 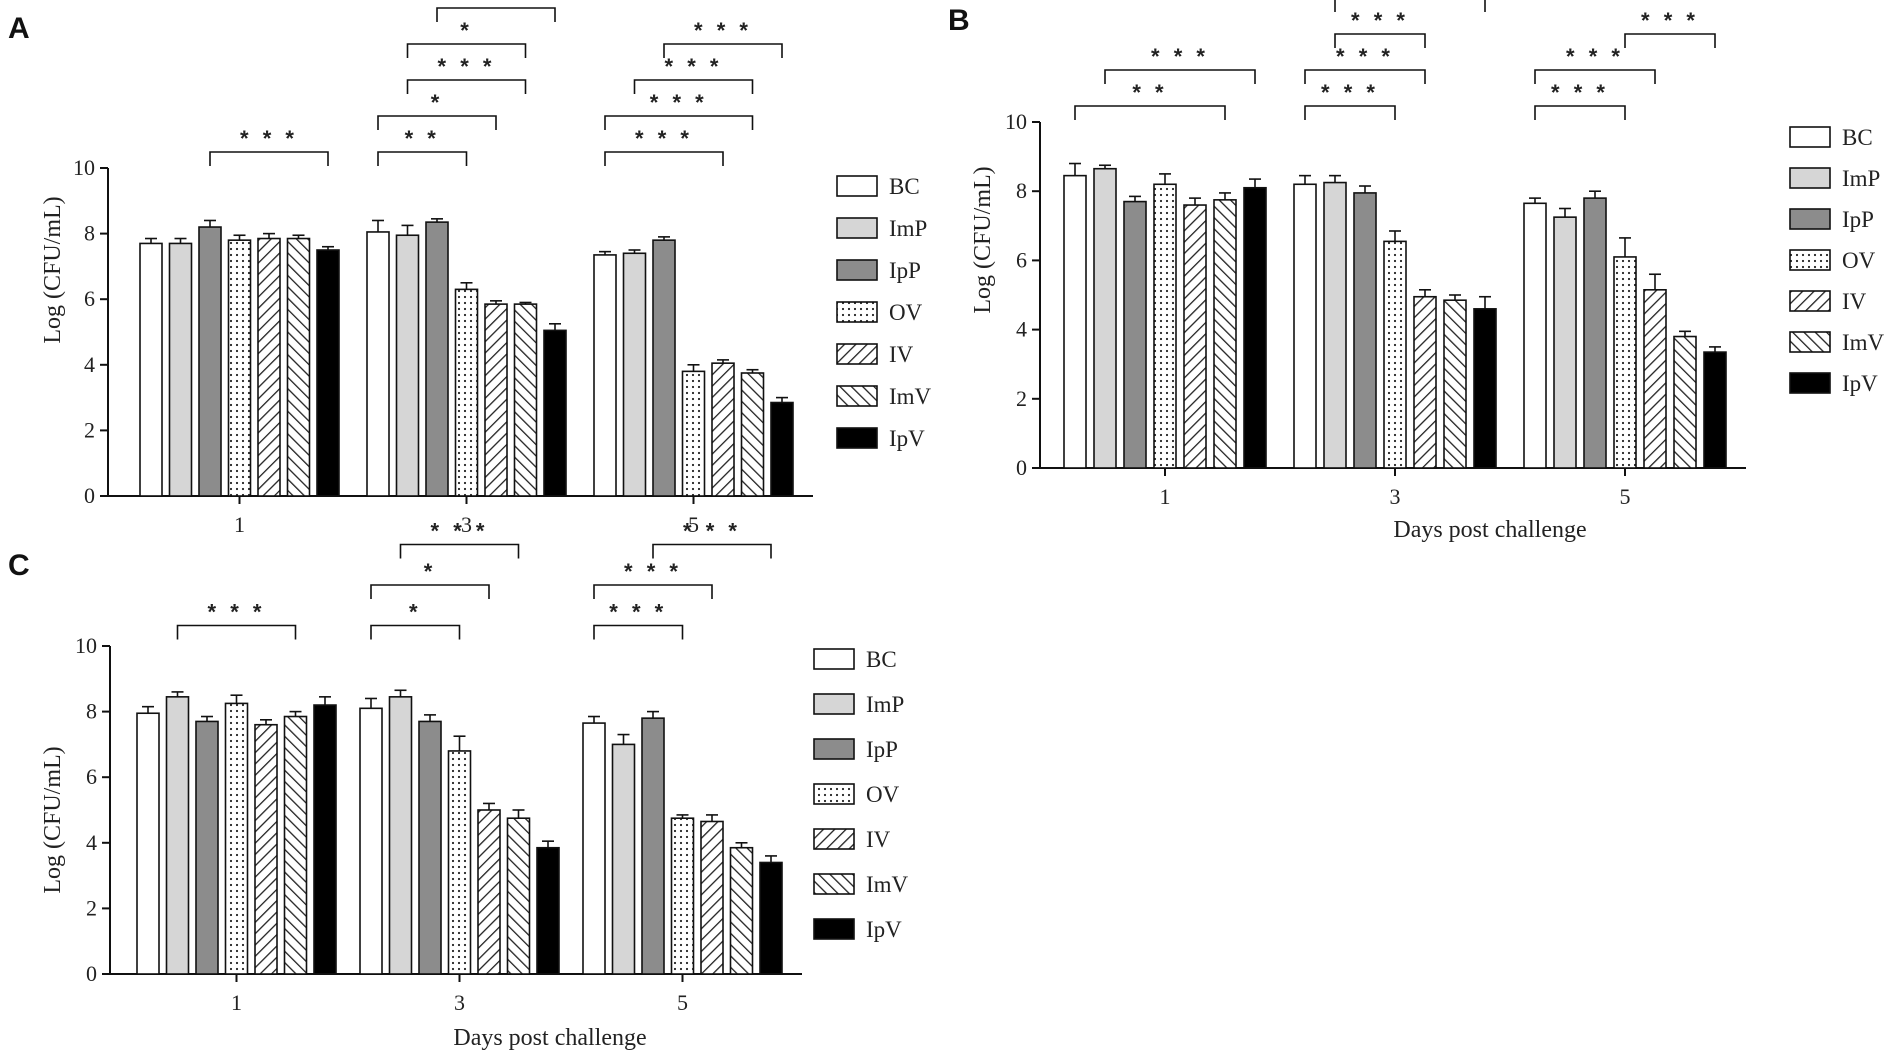 What do you see at coordinates (882, 749) in the screenshot?
I see `legend-label-ipp: IpP` at bounding box center [882, 749].